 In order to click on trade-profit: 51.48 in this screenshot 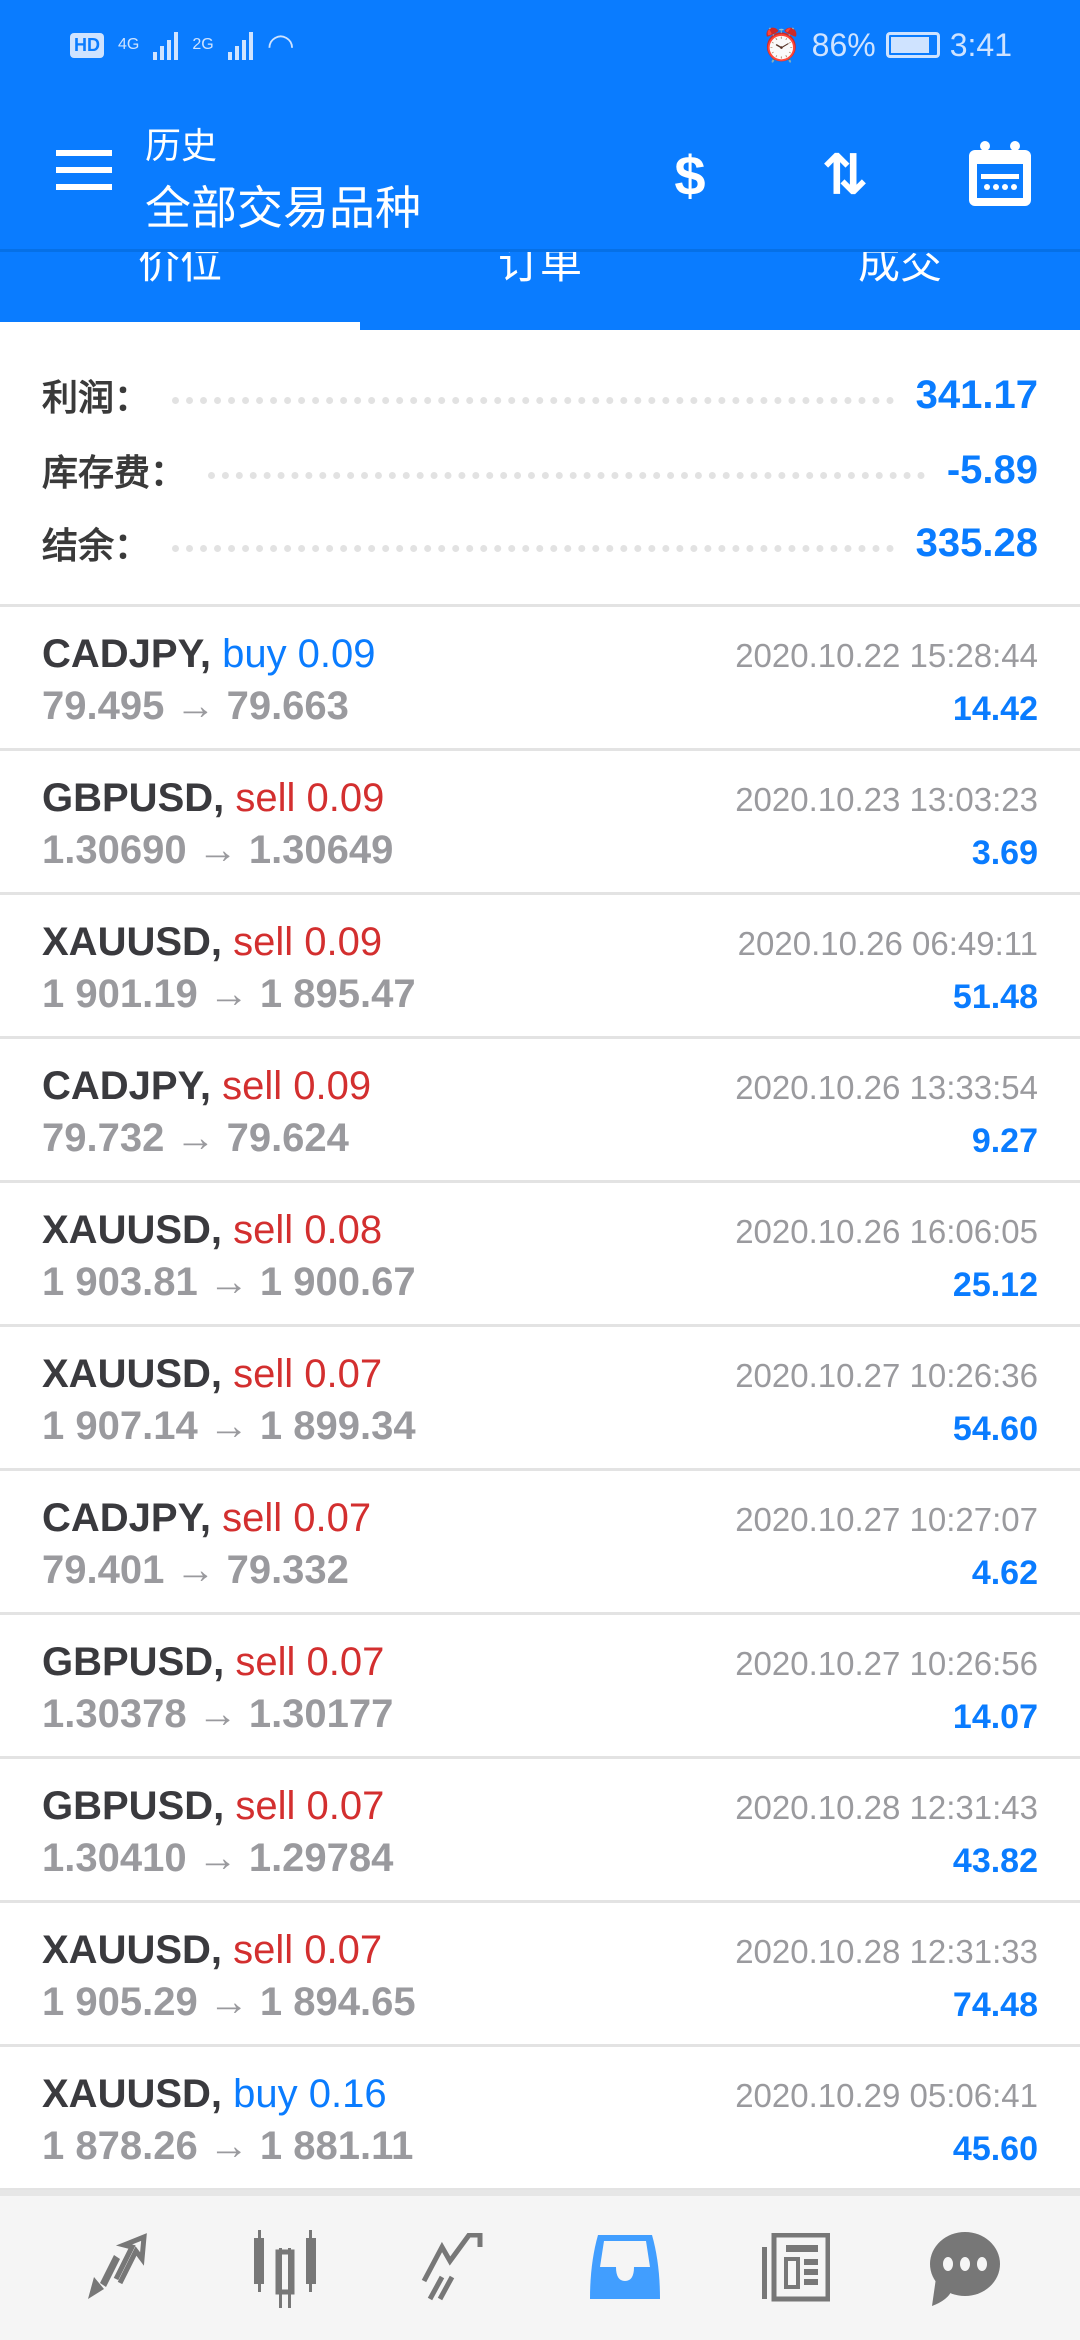, I will do `click(995, 997)`.